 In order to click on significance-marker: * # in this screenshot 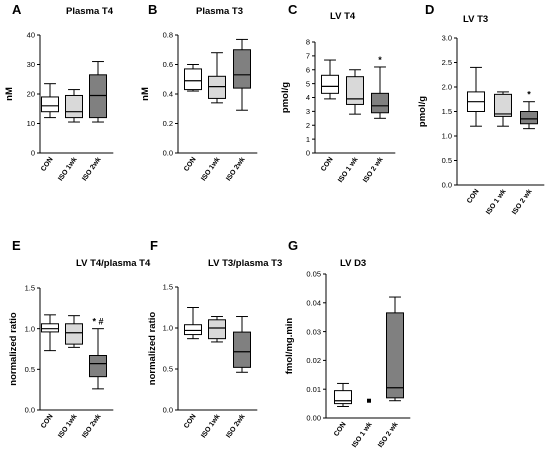, I will do `click(97, 322)`.